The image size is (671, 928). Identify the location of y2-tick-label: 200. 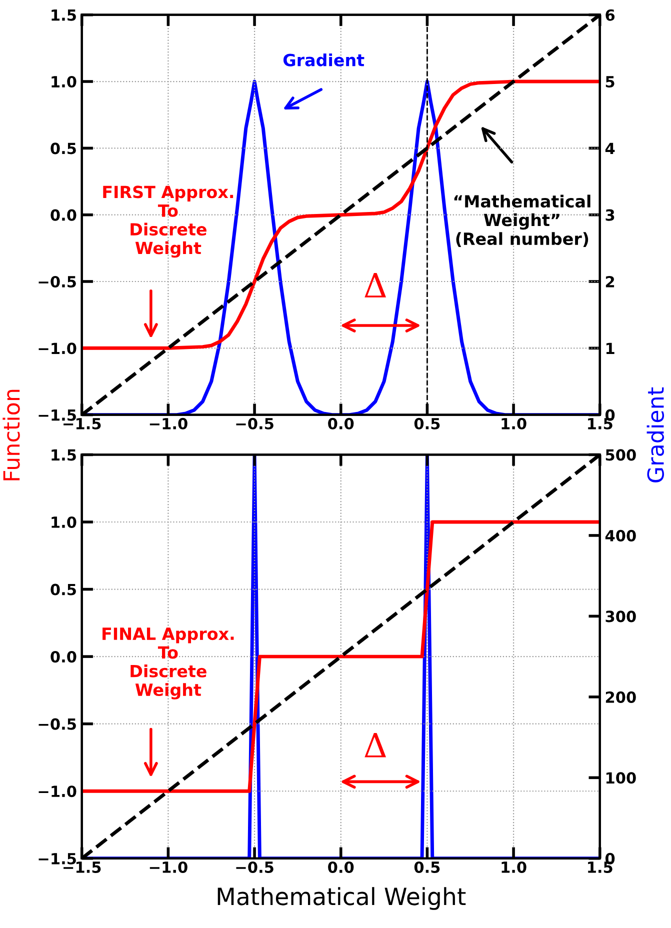
(621, 697).